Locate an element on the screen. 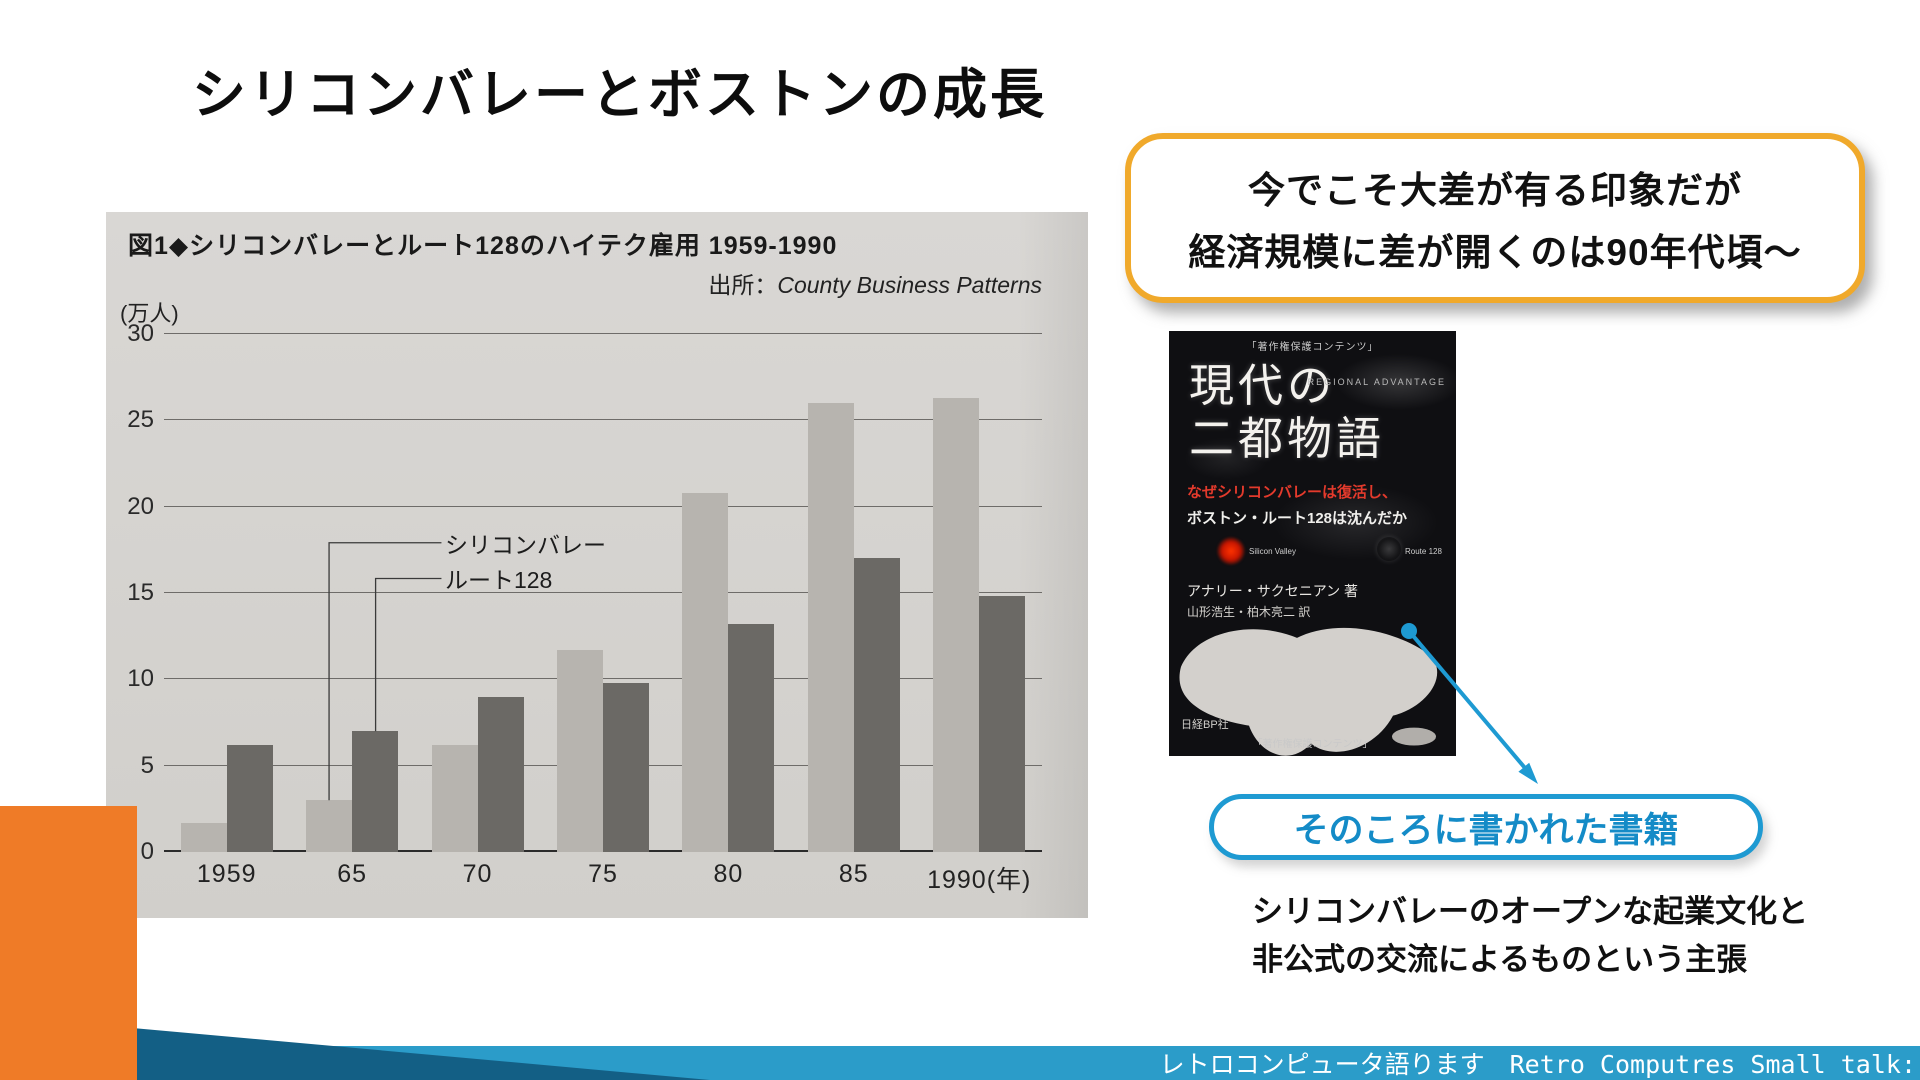 This screenshot has height=1080, width=1920. silicon-valley-dot is located at coordinates (1231, 551).